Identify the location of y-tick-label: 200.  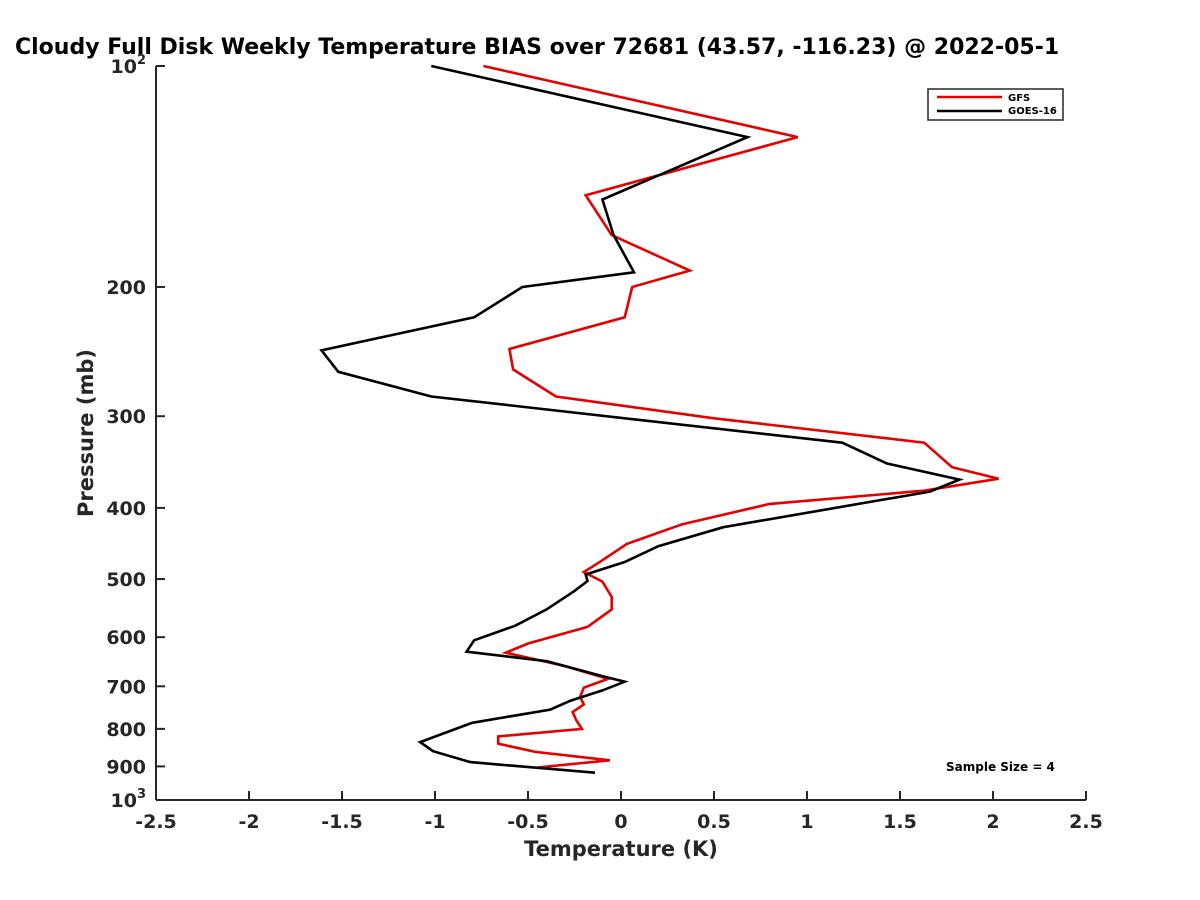
(126, 288).